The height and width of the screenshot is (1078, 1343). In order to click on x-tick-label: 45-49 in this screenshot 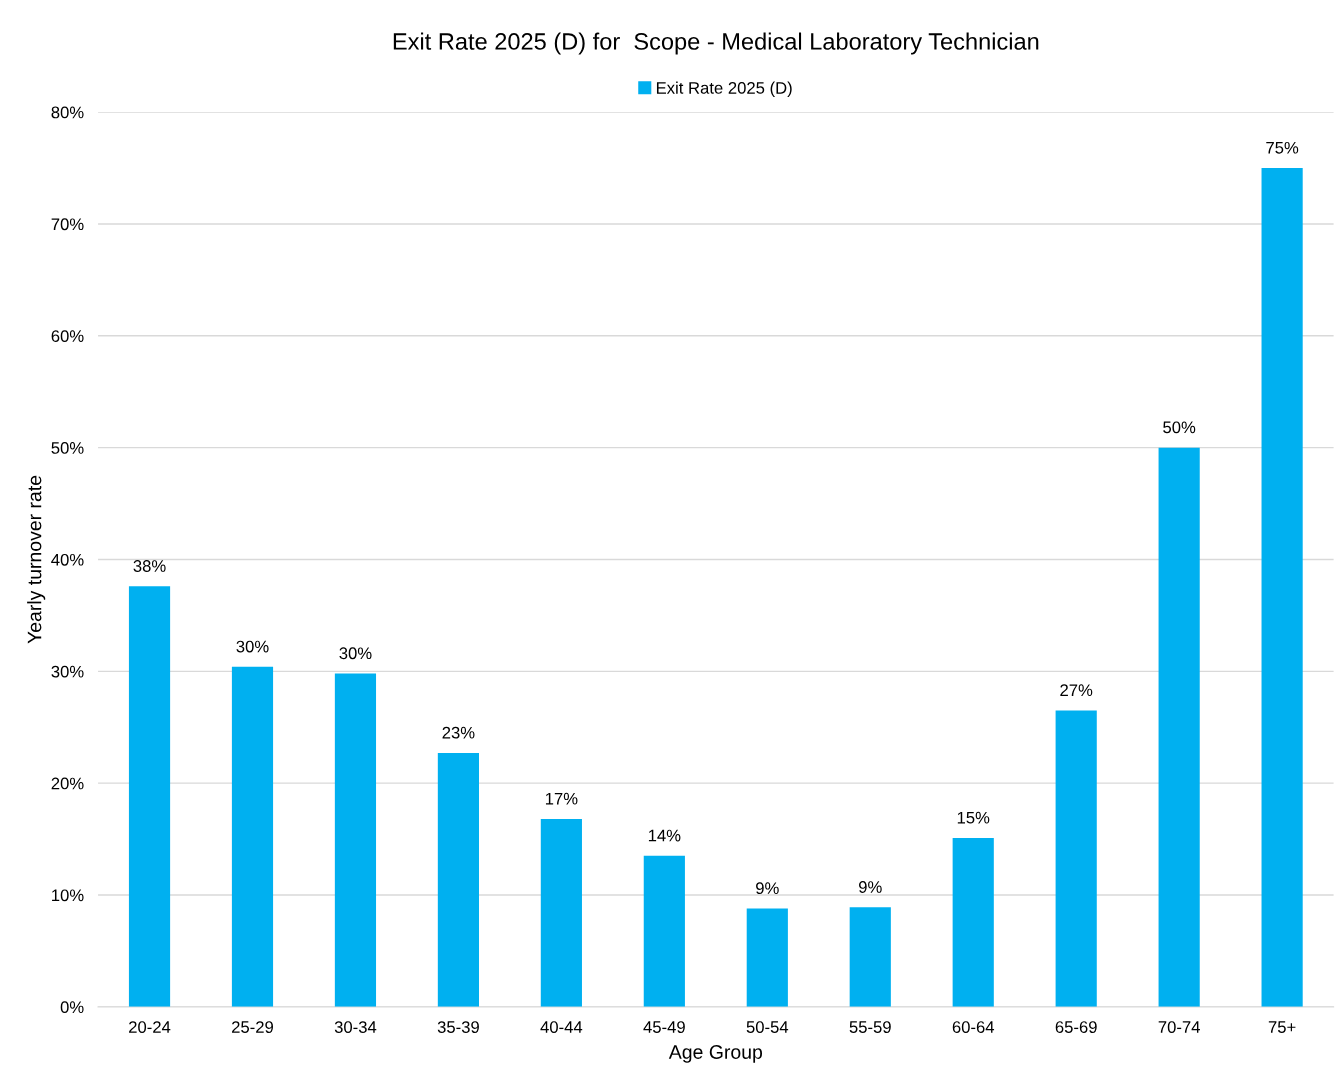, I will do `click(664, 1027)`.